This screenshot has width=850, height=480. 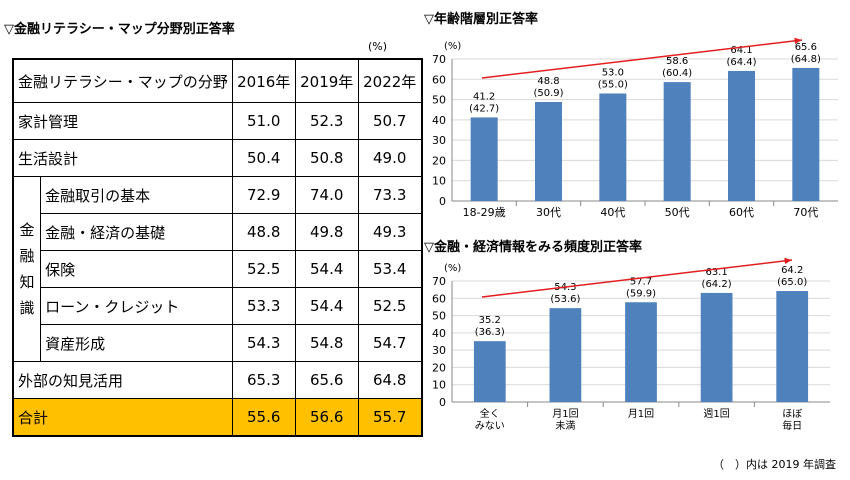 What do you see at coordinates (490, 320) in the screenshot?
I see `data-label: 35.2` at bounding box center [490, 320].